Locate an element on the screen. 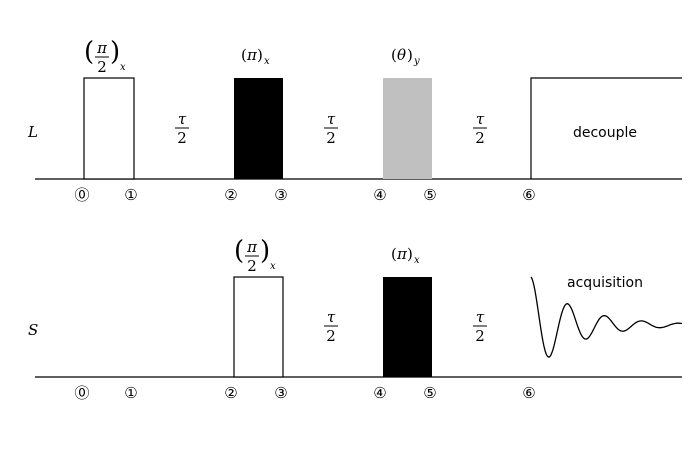 The height and width of the screenshot is (458, 698). decouple-label: decouple is located at coordinates (605, 133).